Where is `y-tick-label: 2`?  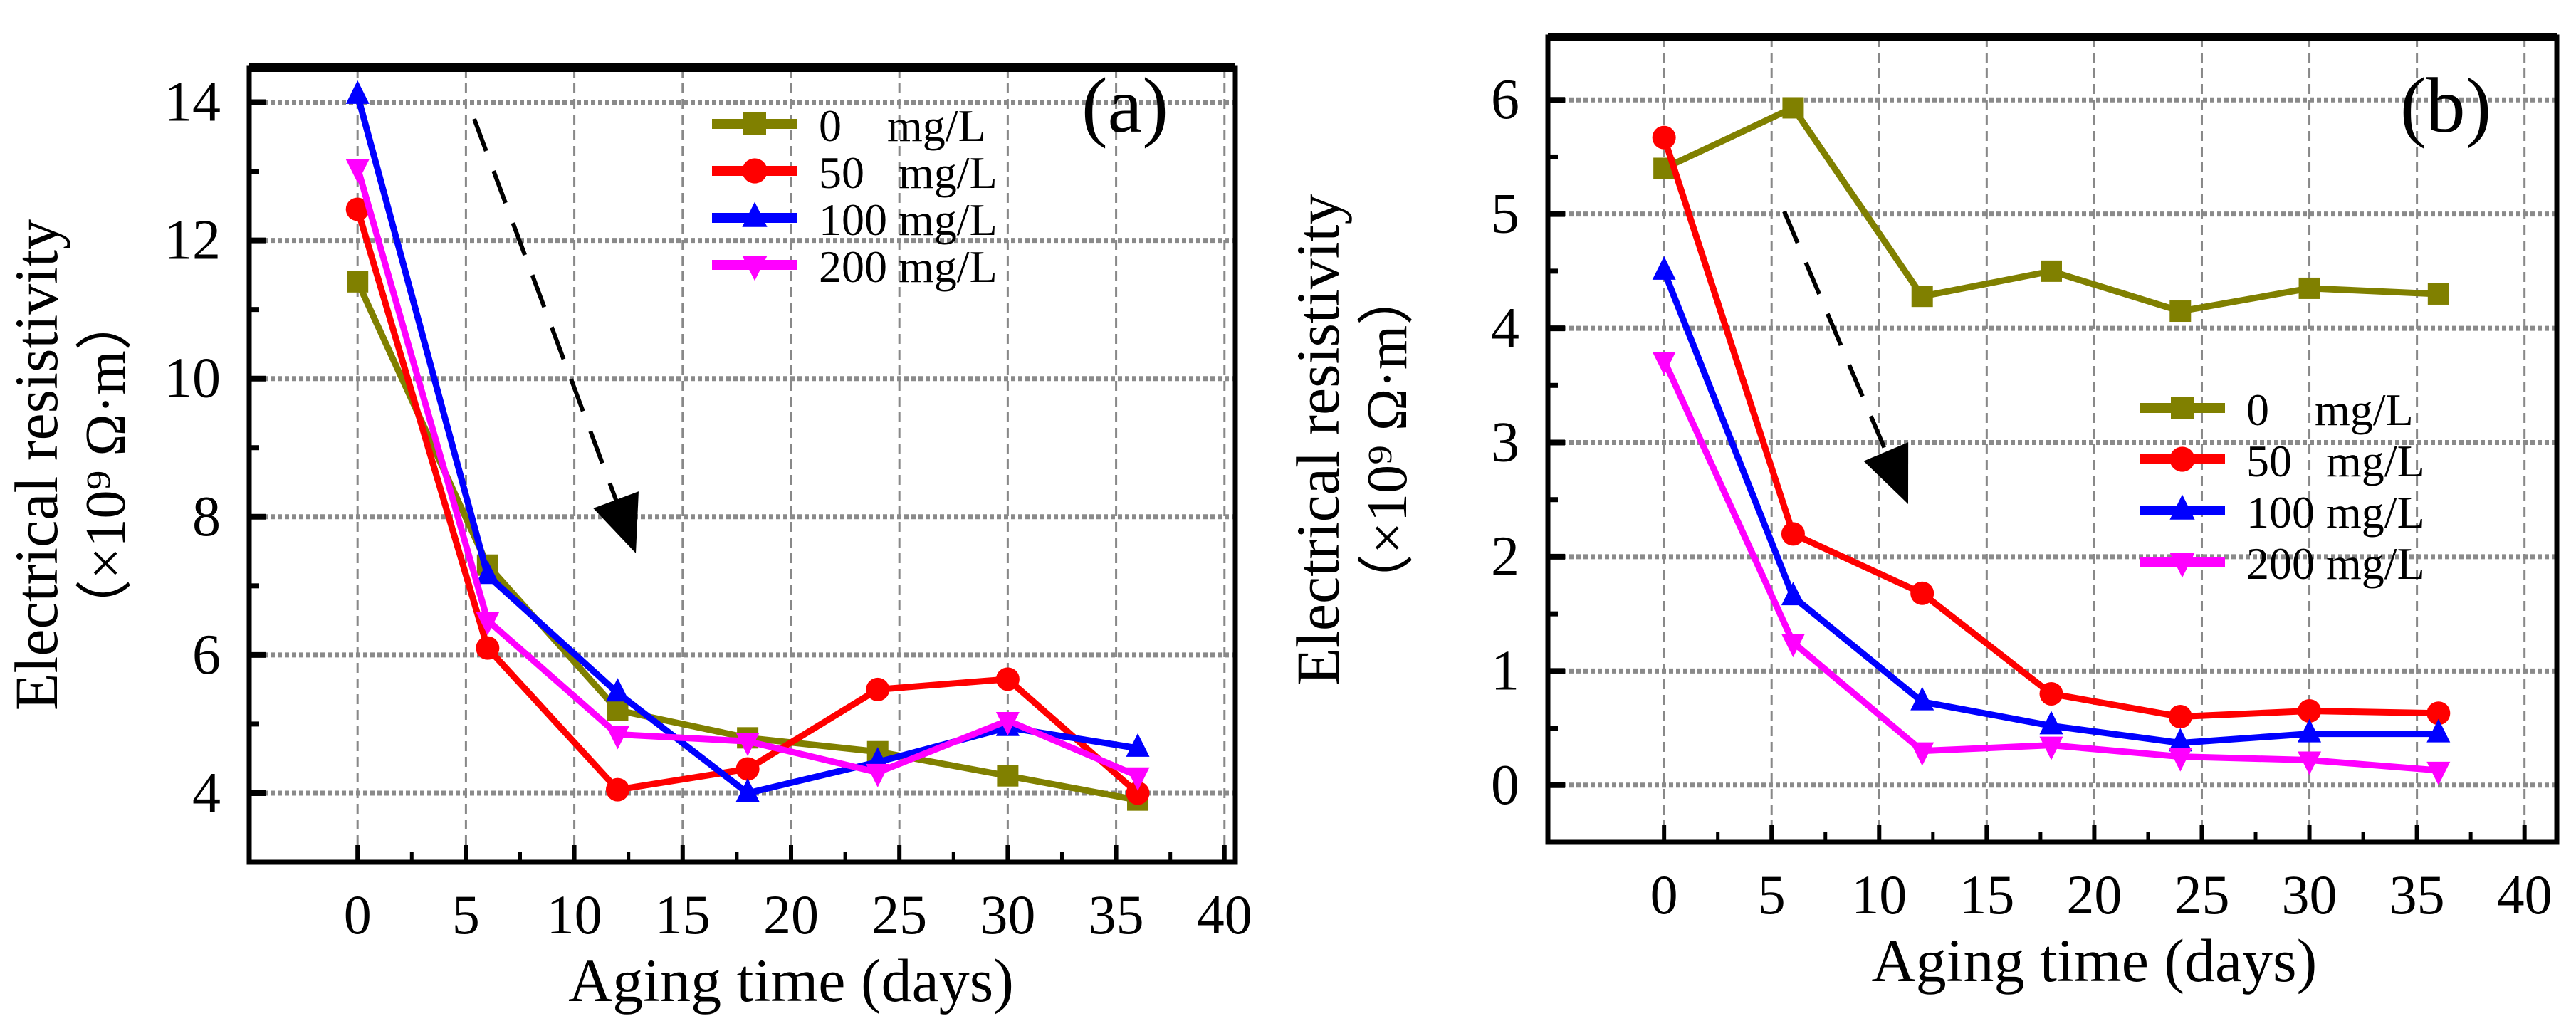
y-tick-label: 2 is located at coordinates (1505, 556).